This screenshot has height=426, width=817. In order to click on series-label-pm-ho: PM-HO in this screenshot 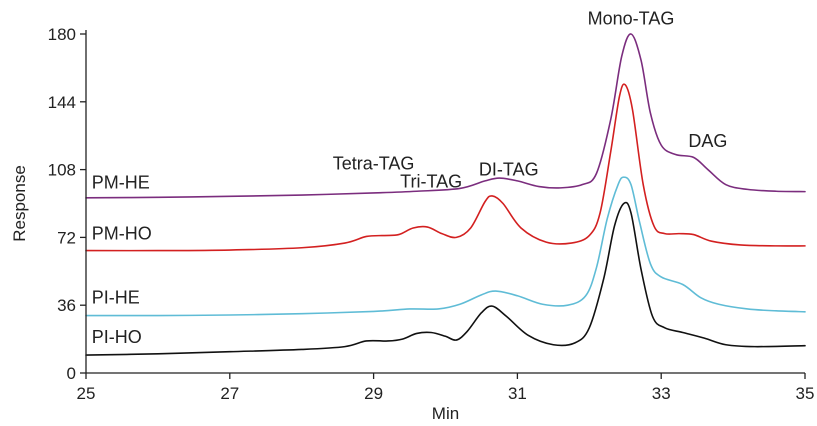, I will do `click(122, 233)`.